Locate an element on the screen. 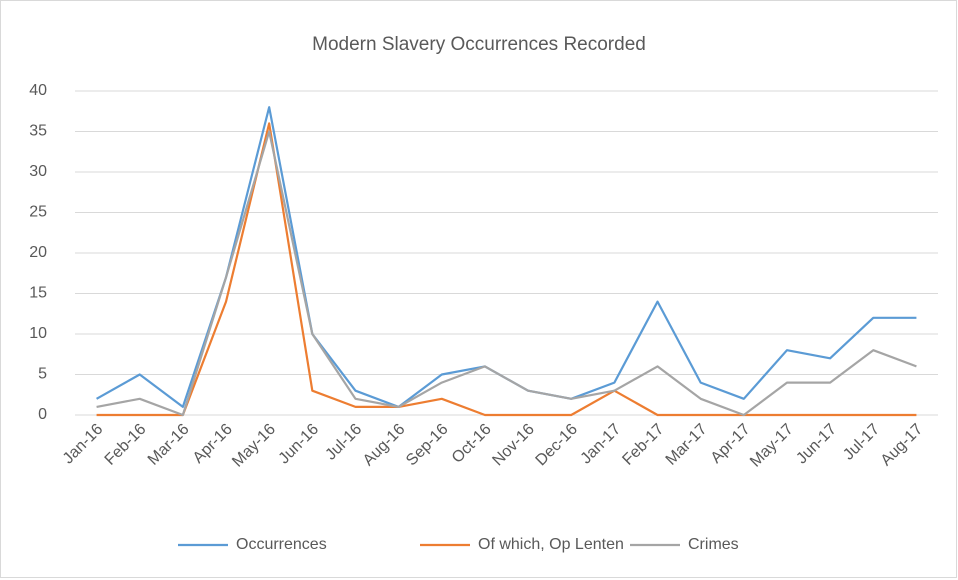  legend-label: Occurrences is located at coordinates (281, 544).